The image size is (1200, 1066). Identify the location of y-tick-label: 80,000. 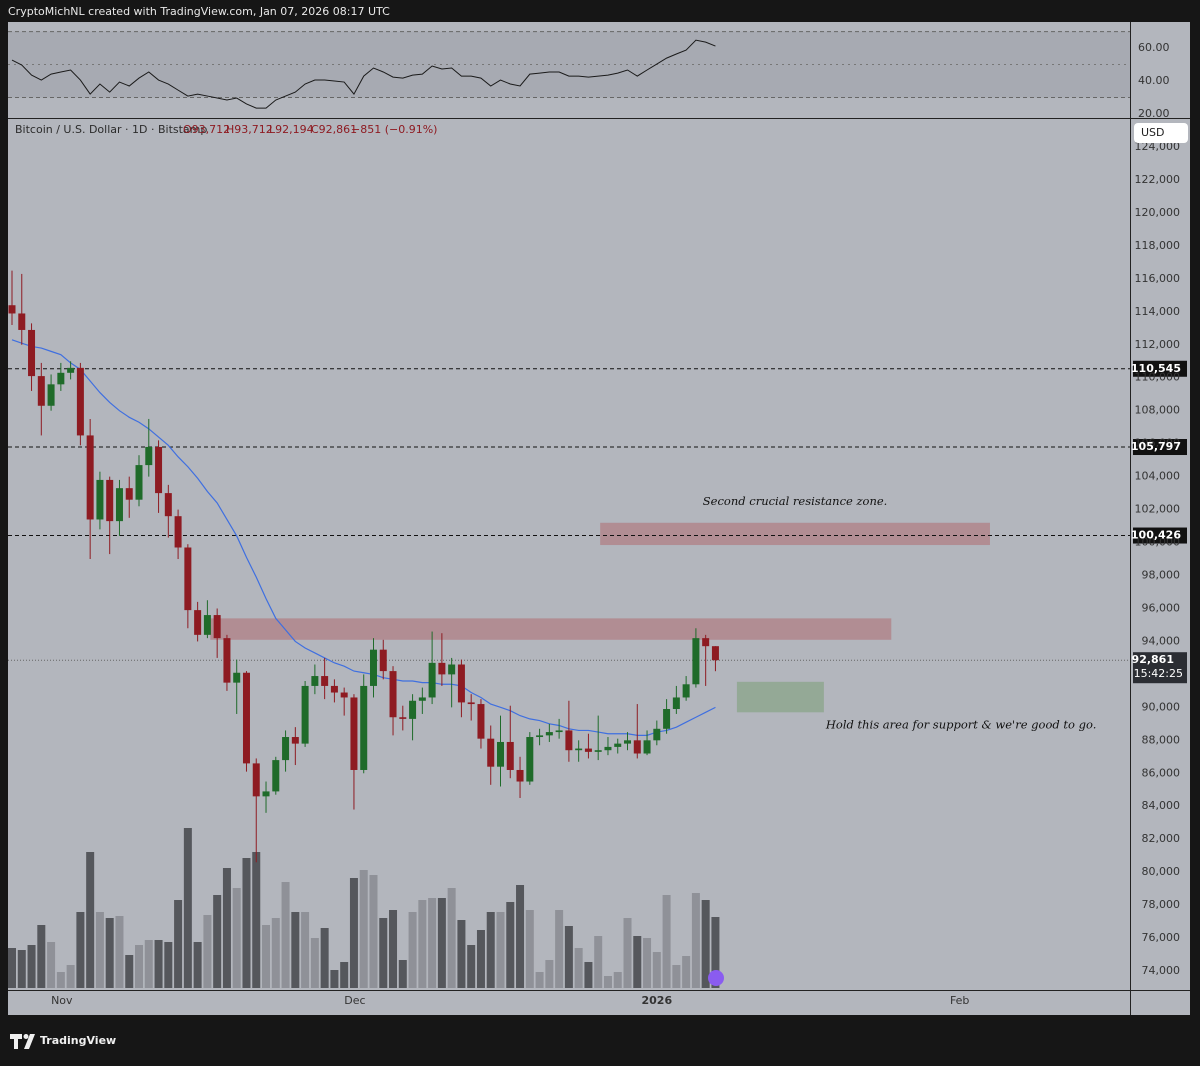
(1161, 871).